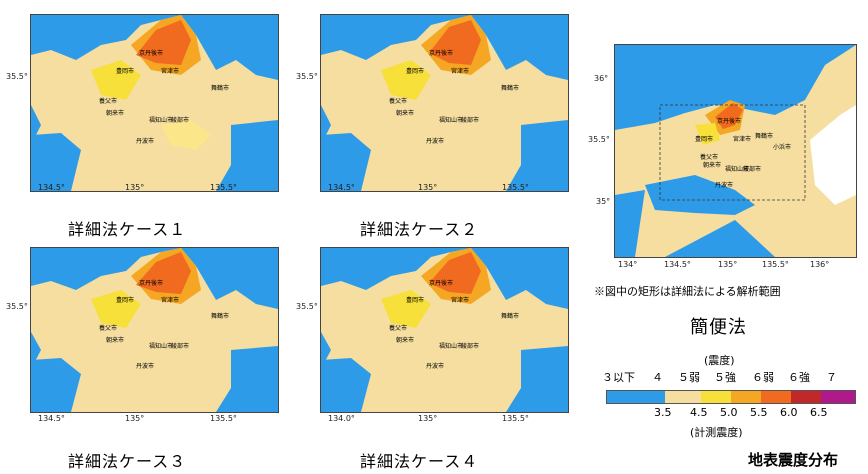  Describe the element at coordinates (307, 76) in the screenshot. I see `ytick-case2: 35.5°` at that location.